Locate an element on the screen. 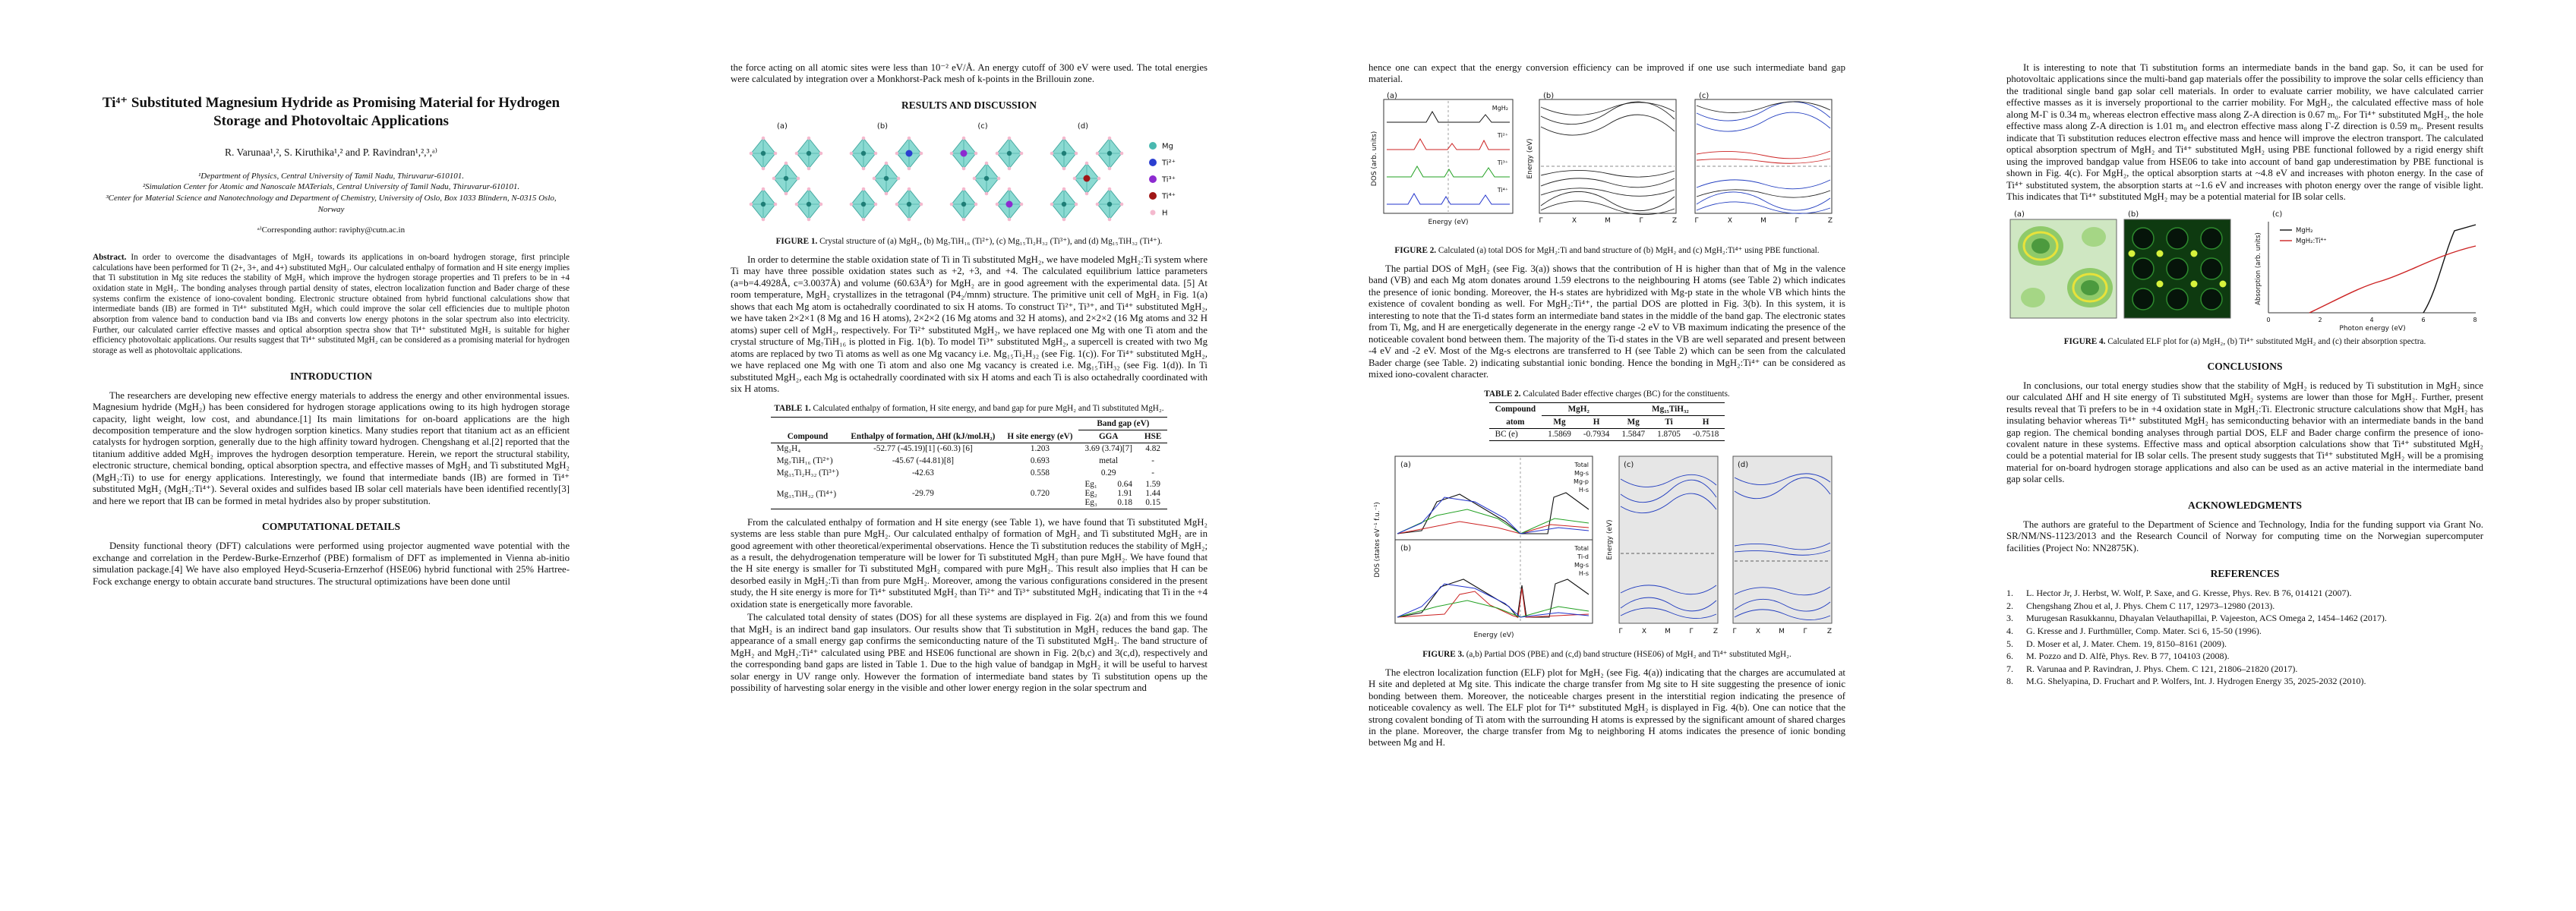 This screenshot has height=911, width=2576. legend-ti4-swatch is located at coordinates (1153, 195).